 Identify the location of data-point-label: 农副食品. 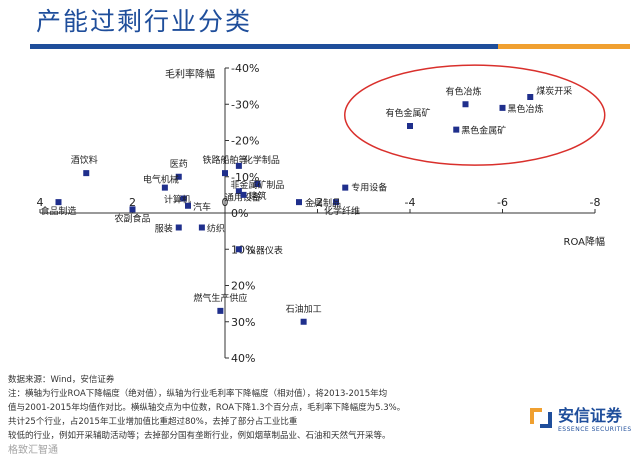
(132, 218).